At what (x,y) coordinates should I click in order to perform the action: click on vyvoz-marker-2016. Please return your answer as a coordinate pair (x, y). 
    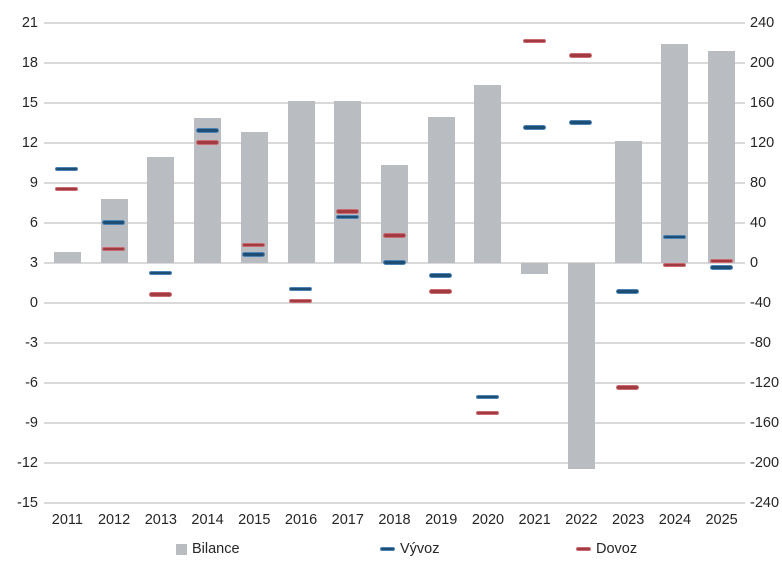
    Looking at the image, I should click on (301, 289).